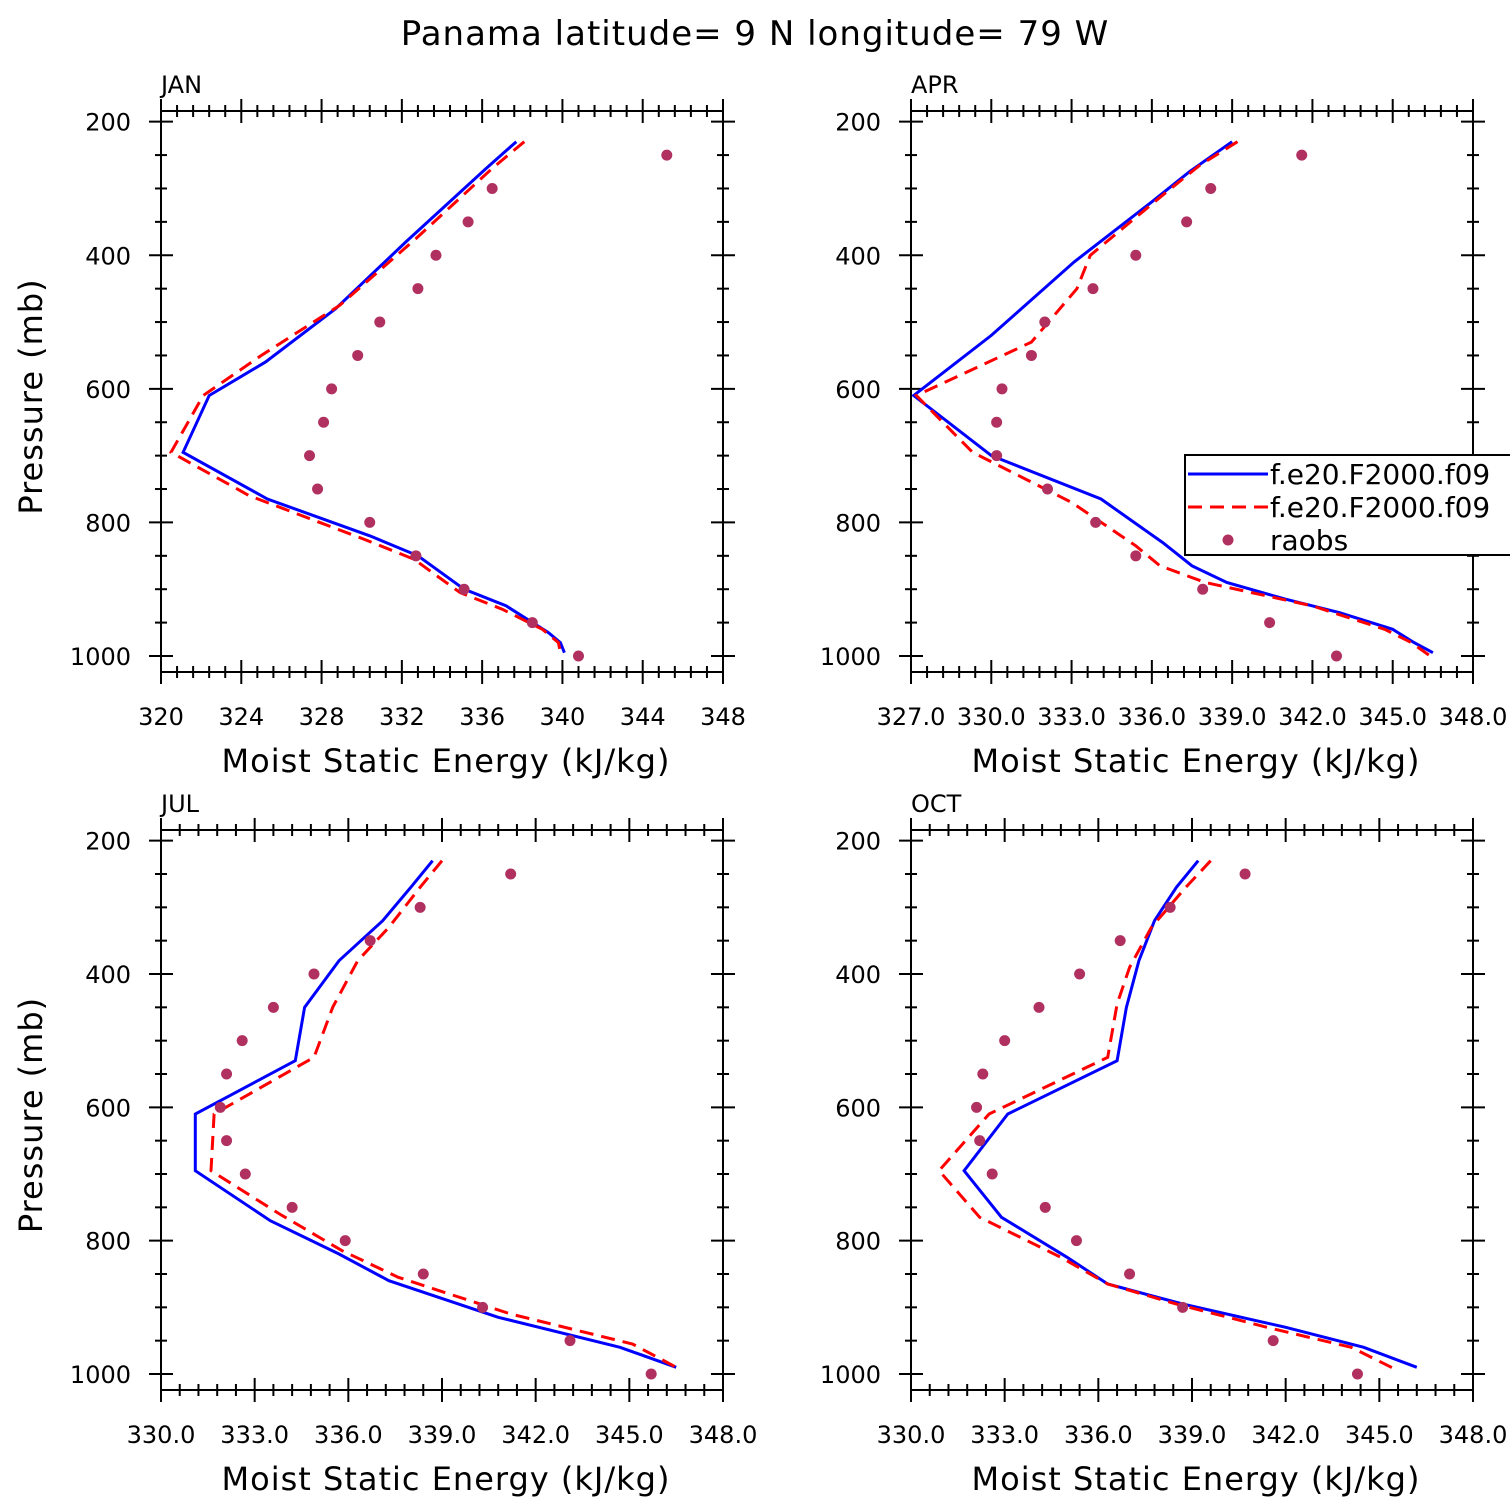 The height and width of the screenshot is (1510, 1510). Describe the element at coordinates (563, 717) in the screenshot. I see `x-tick-label: 340` at that location.